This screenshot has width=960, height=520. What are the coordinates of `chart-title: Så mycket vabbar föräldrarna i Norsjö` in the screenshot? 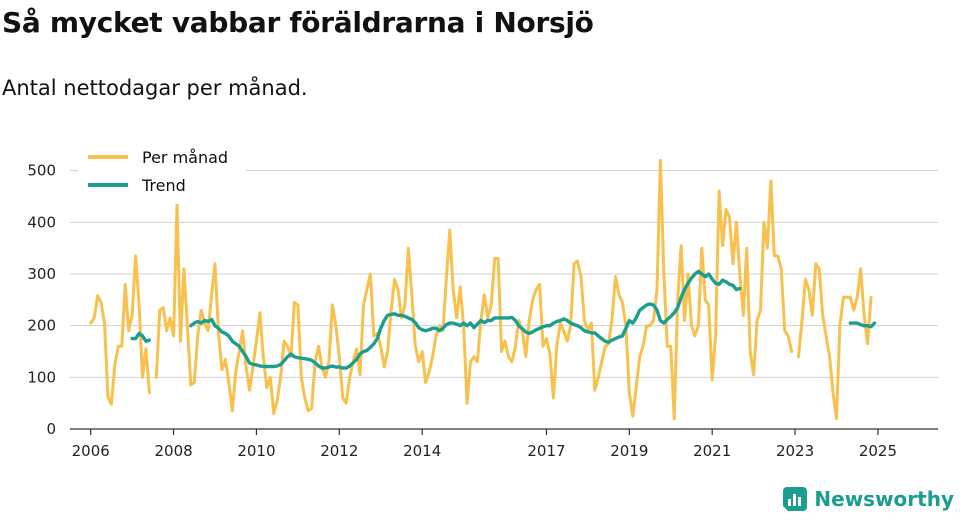 It's located at (298, 22).